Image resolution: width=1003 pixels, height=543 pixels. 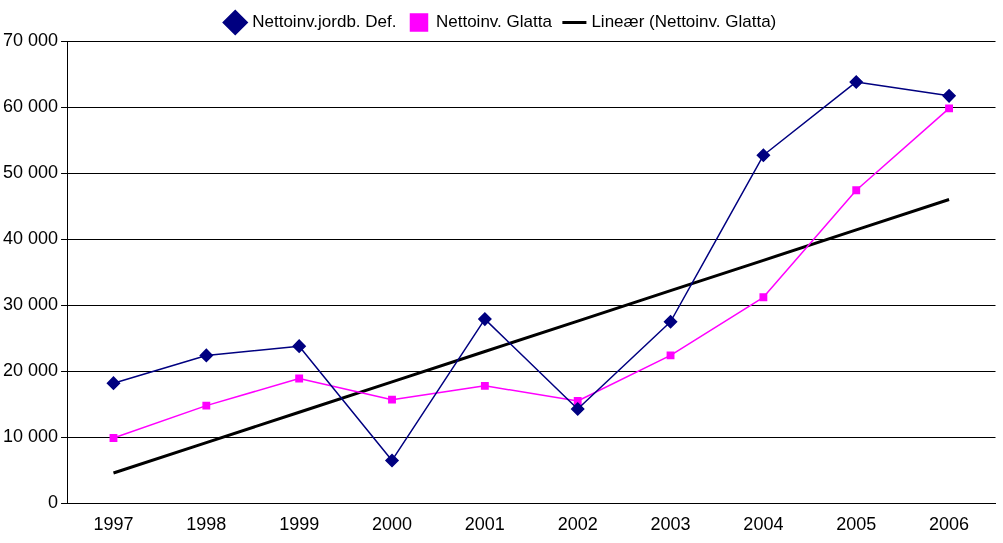 What do you see at coordinates (53, 502) in the screenshot?
I see `y-tick-label: 0` at bounding box center [53, 502].